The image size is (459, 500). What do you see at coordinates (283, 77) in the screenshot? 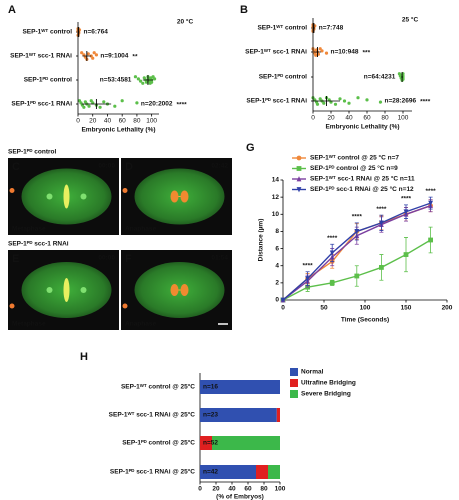
I see `category-label: SEP-1ᴾᴰ control` at bounding box center [283, 77].